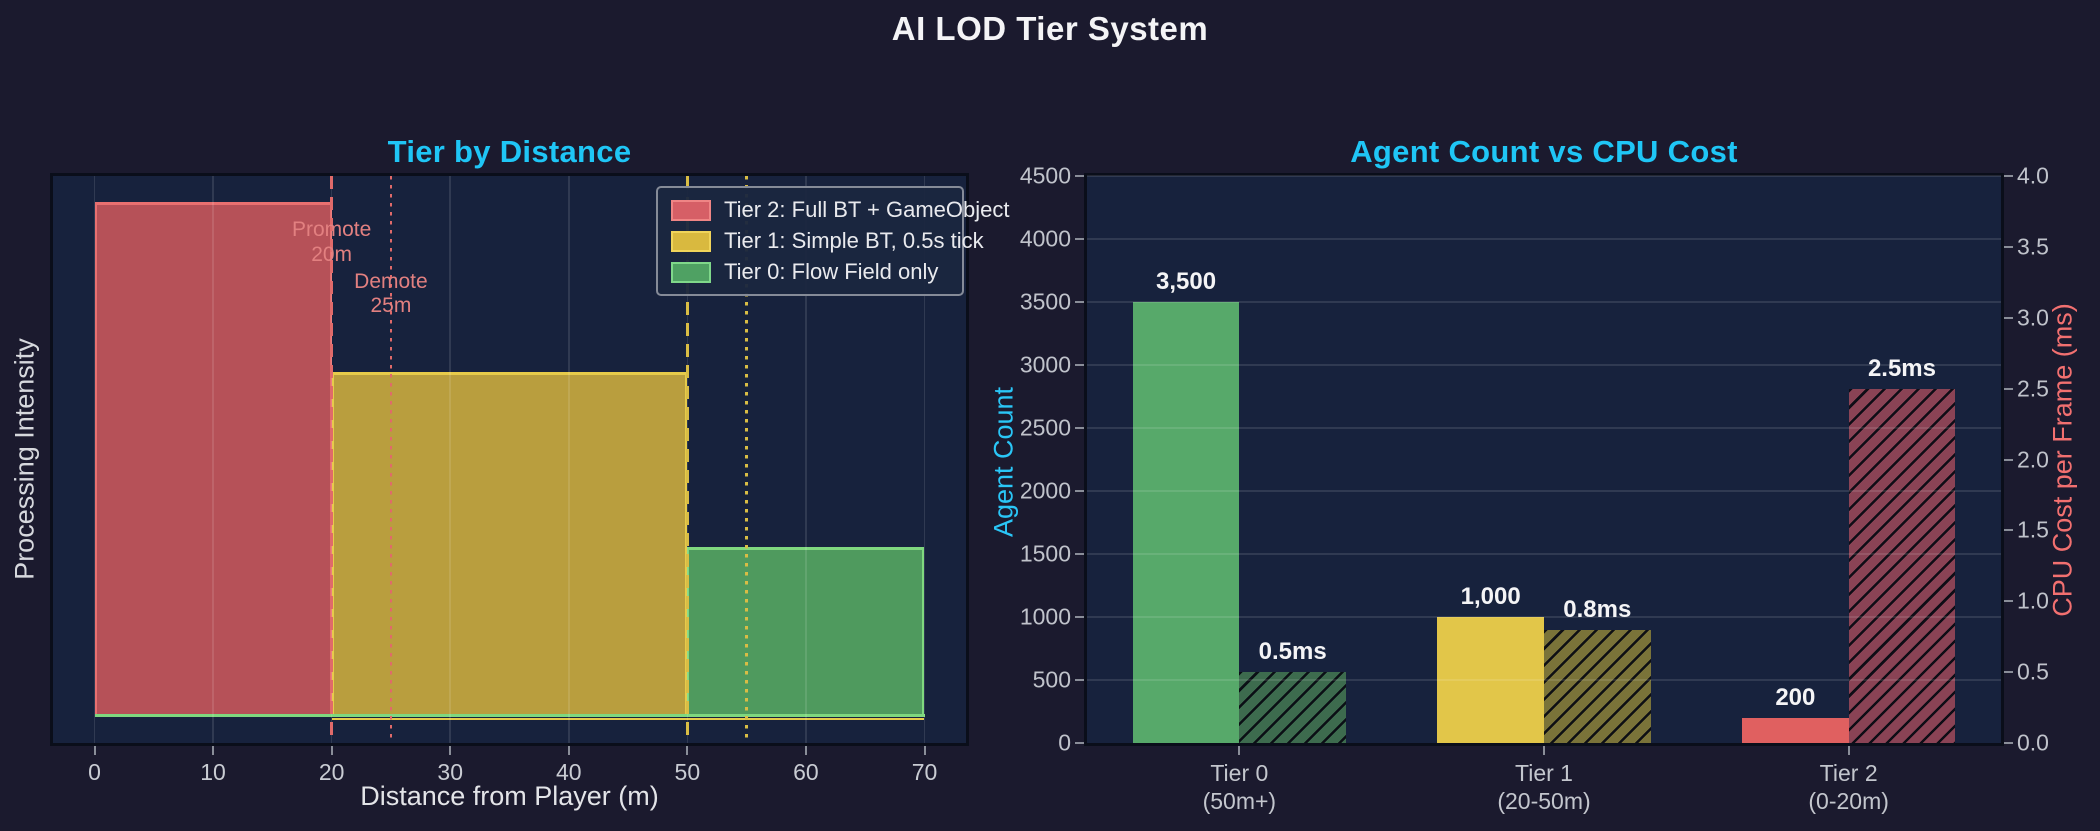 This screenshot has width=2100, height=831. Describe the element at coordinates (568, 772) in the screenshot. I see `x-tick-label: 40` at that location.